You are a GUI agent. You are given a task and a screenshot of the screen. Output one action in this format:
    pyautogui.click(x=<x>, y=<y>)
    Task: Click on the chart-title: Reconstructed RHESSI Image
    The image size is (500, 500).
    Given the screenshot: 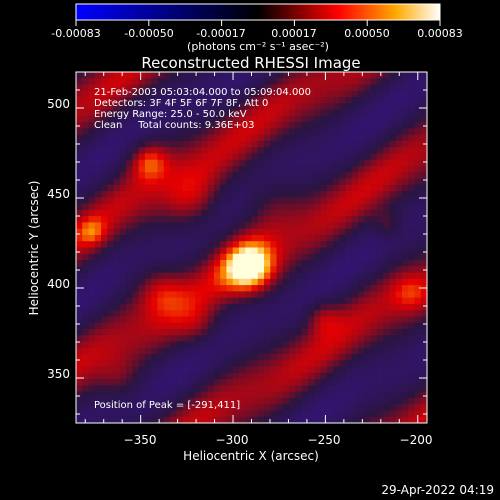 What is the action you would take?
    pyautogui.click(x=250, y=63)
    